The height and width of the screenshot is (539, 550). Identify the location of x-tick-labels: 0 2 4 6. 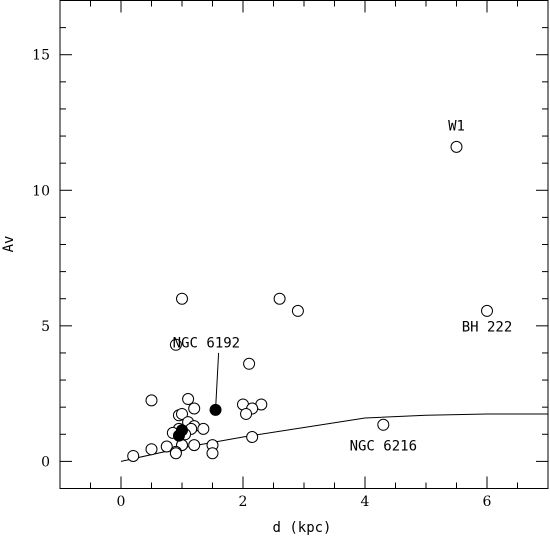
(304, 502).